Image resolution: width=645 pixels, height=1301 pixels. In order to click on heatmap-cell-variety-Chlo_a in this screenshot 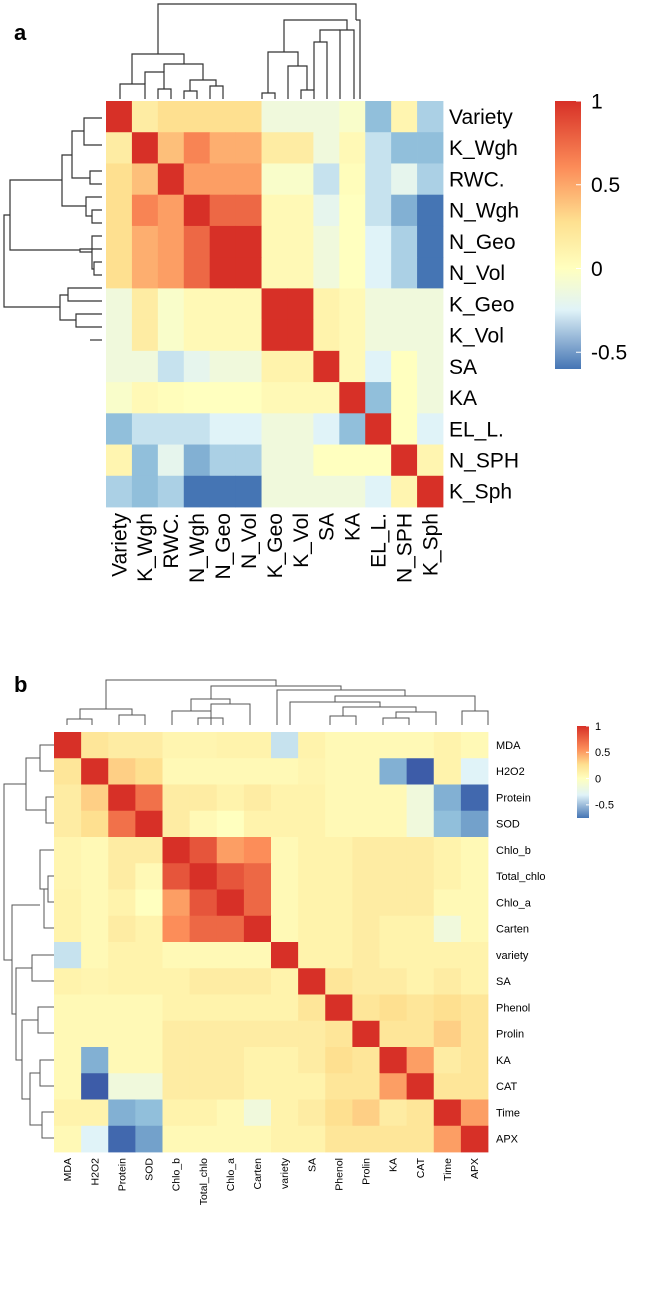, I will do `click(230, 955)`.